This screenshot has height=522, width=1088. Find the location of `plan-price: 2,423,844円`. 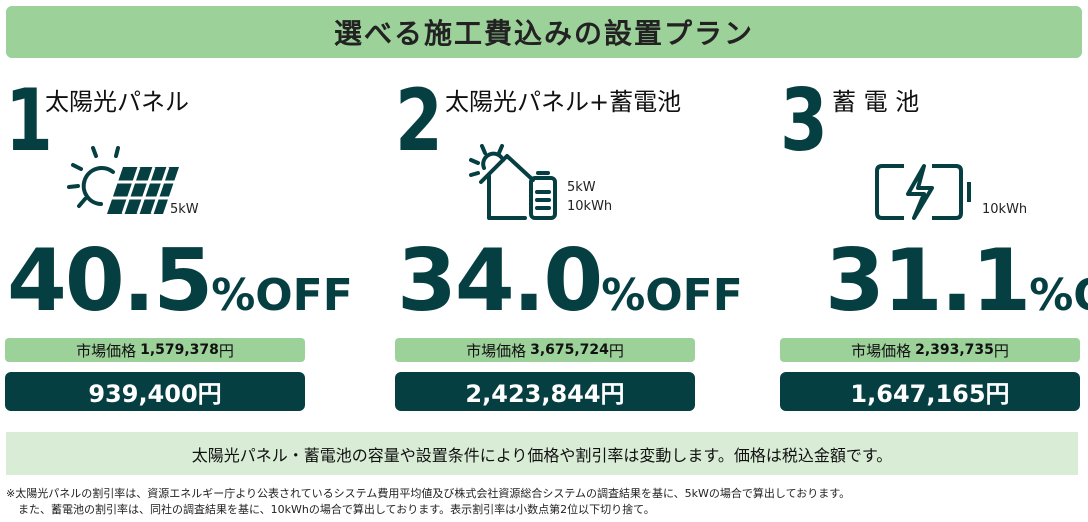

plan-price: 2,423,844円 is located at coordinates (545, 391).